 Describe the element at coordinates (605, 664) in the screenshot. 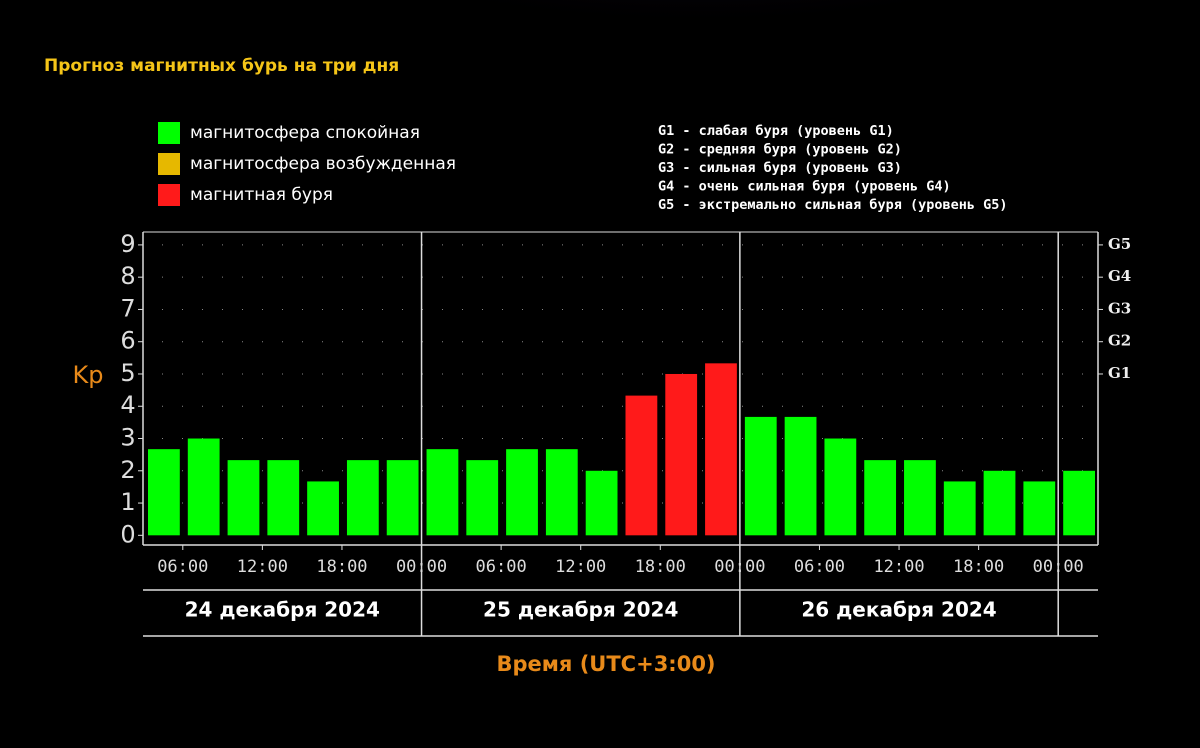

I see `x-axis-label: Время (UTC+3:00)` at that location.